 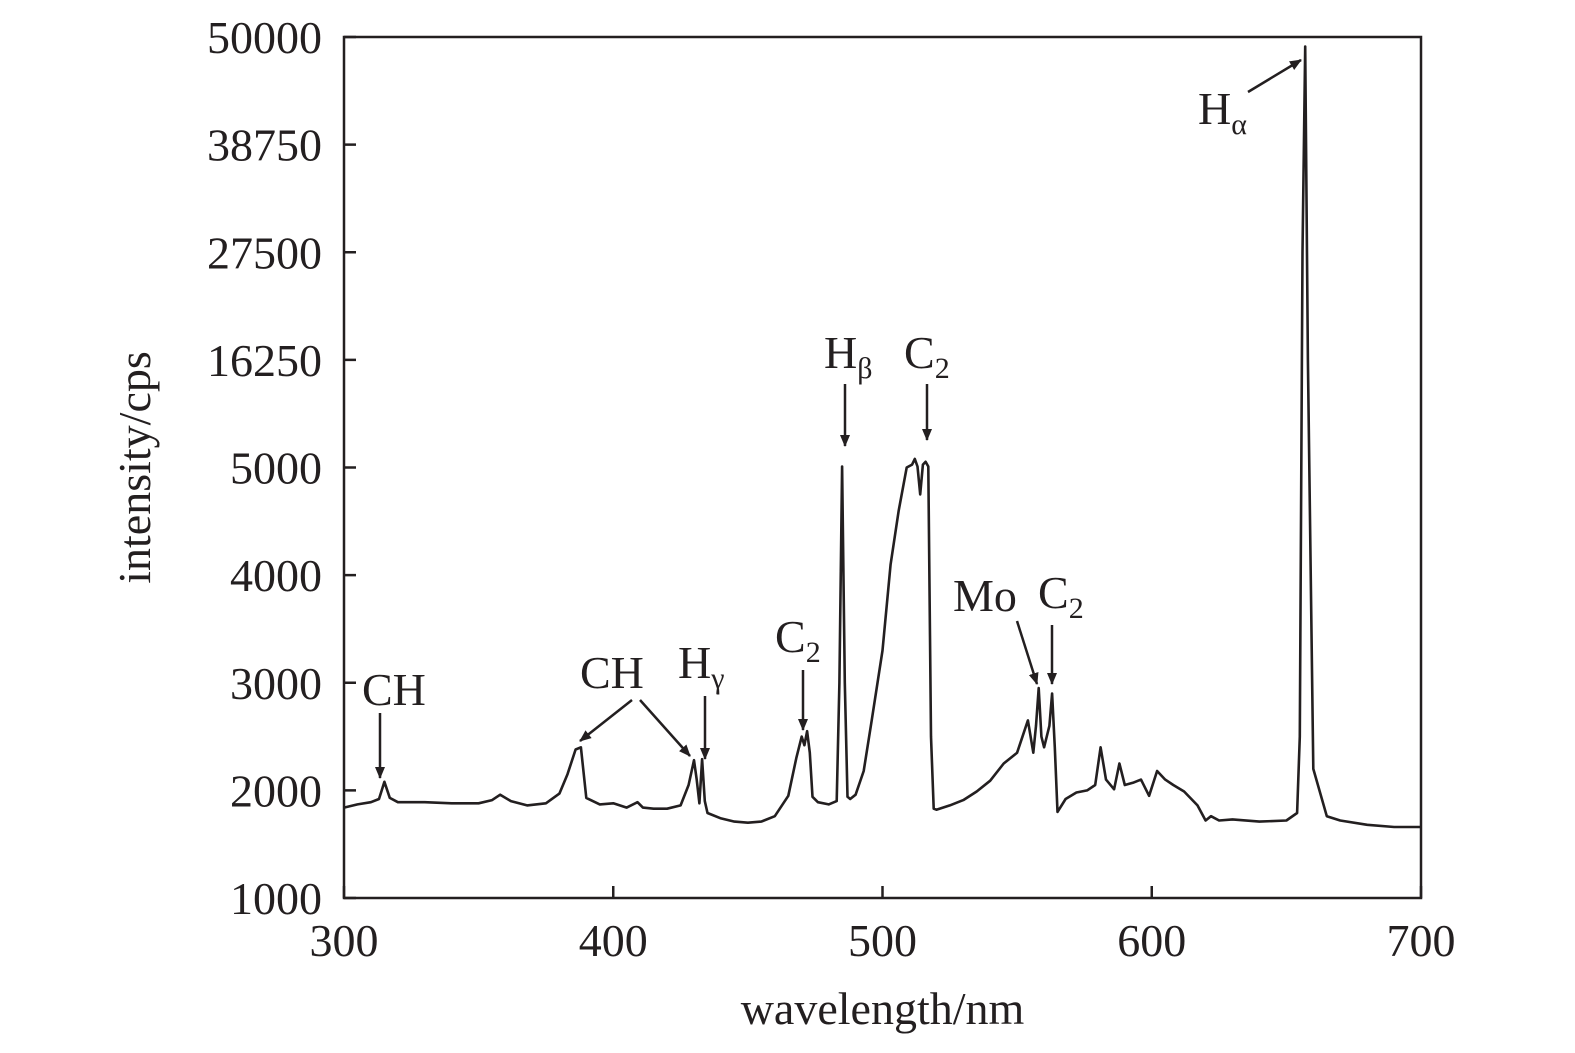 What do you see at coordinates (276, 468) in the screenshot?
I see `y-tick-label: 5000` at bounding box center [276, 468].